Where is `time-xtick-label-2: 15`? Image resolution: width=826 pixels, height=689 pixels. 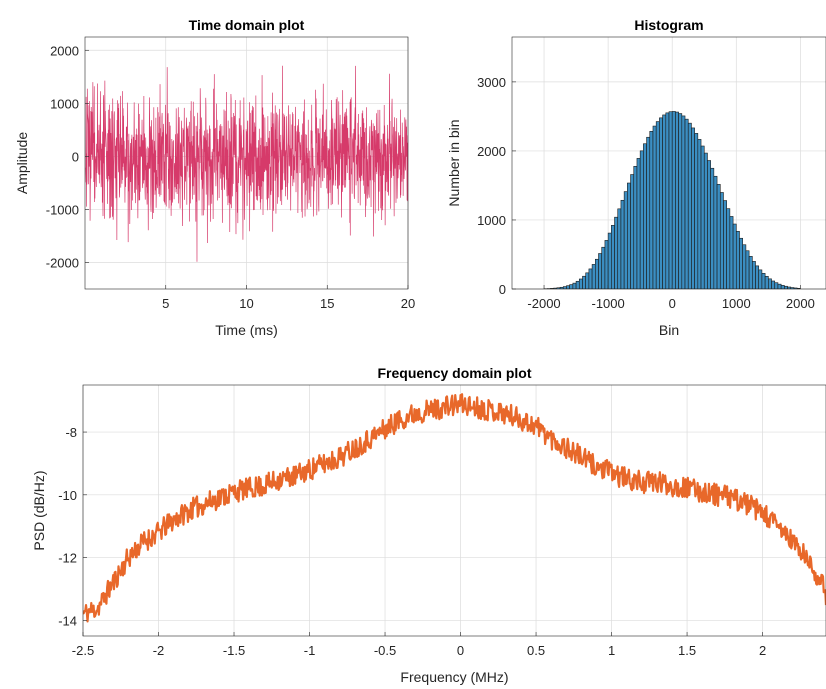
time-xtick-label-2: 15 is located at coordinates (327, 303).